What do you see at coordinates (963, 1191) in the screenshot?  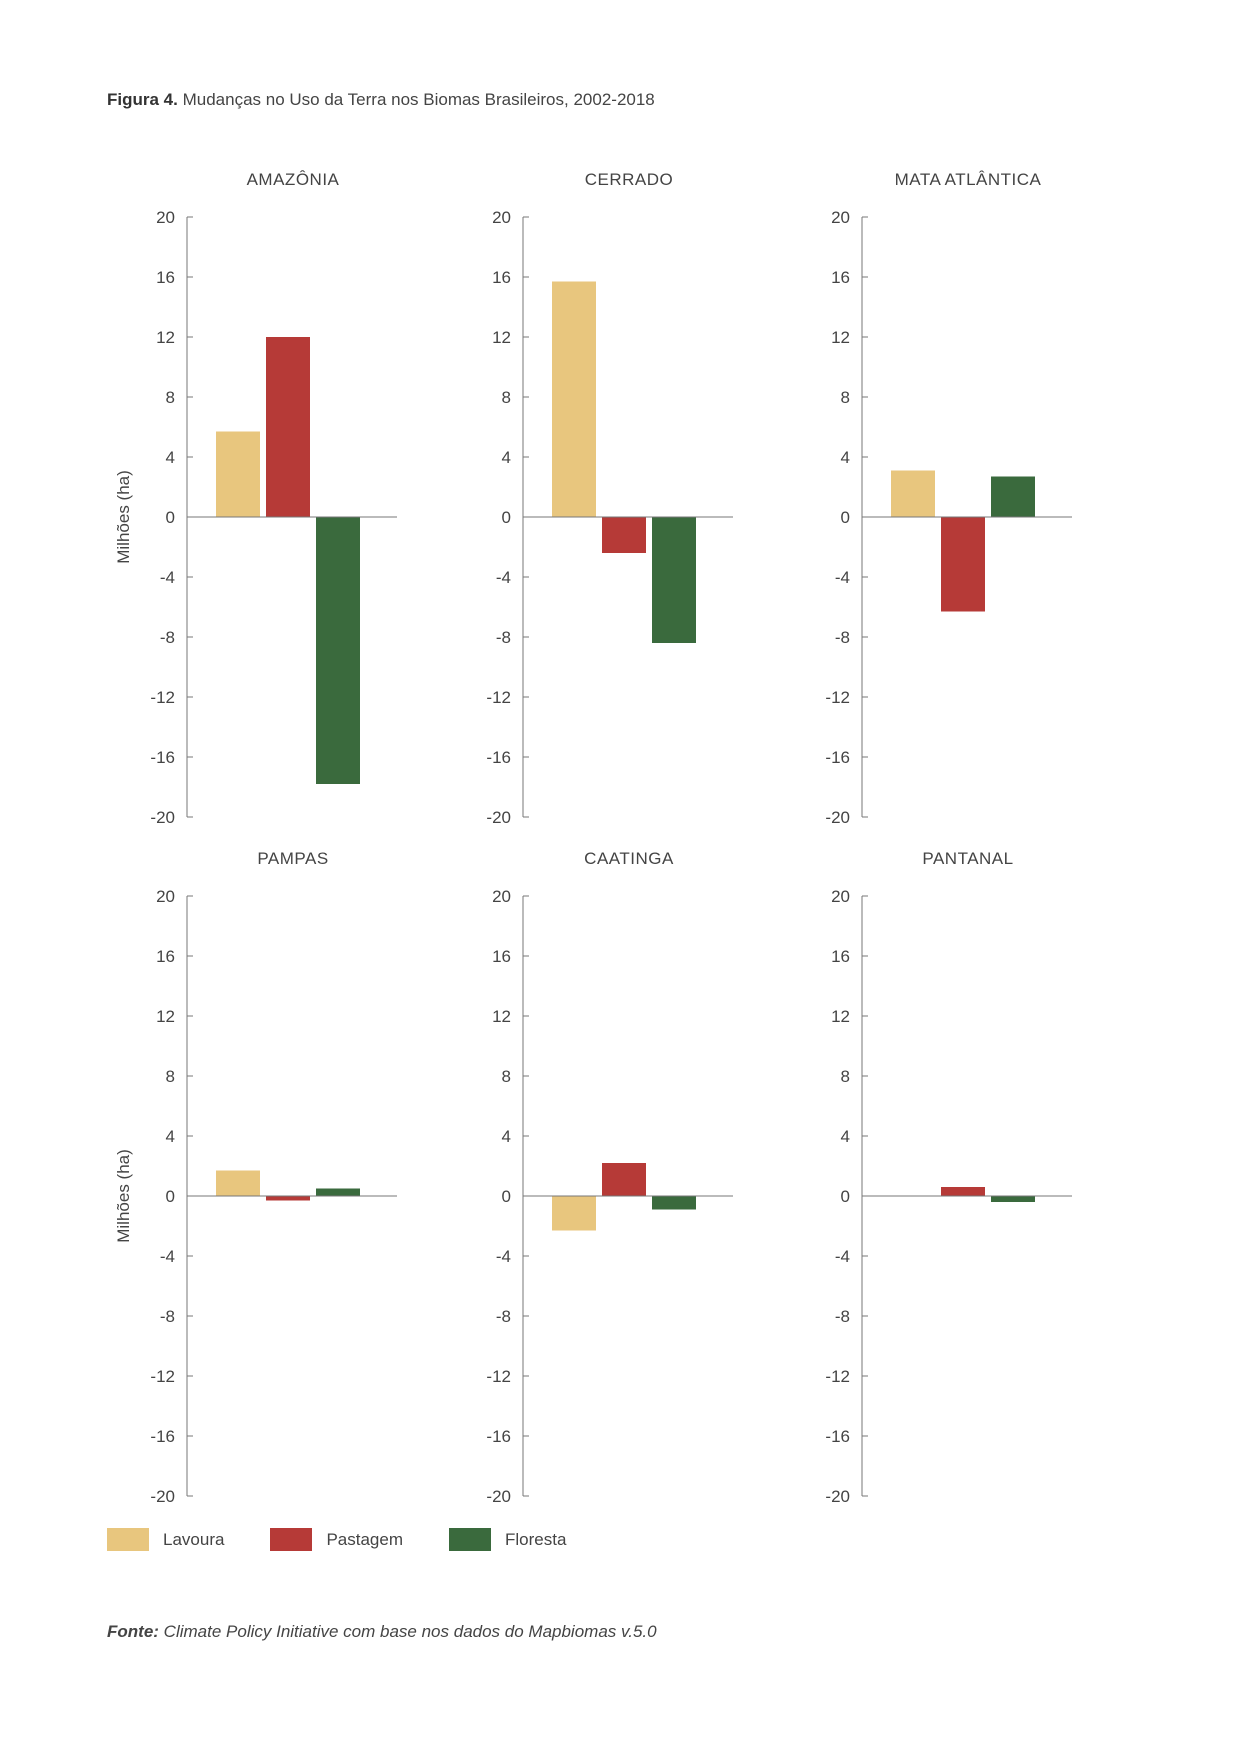 I see `bar-pantanal-pastagem` at bounding box center [963, 1191].